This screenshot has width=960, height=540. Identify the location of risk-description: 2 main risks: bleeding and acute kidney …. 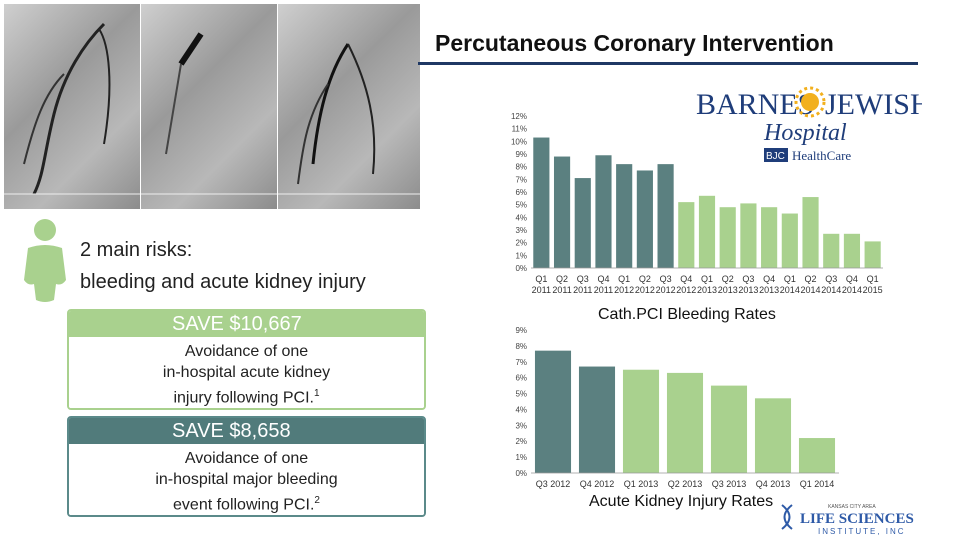
(223, 266).